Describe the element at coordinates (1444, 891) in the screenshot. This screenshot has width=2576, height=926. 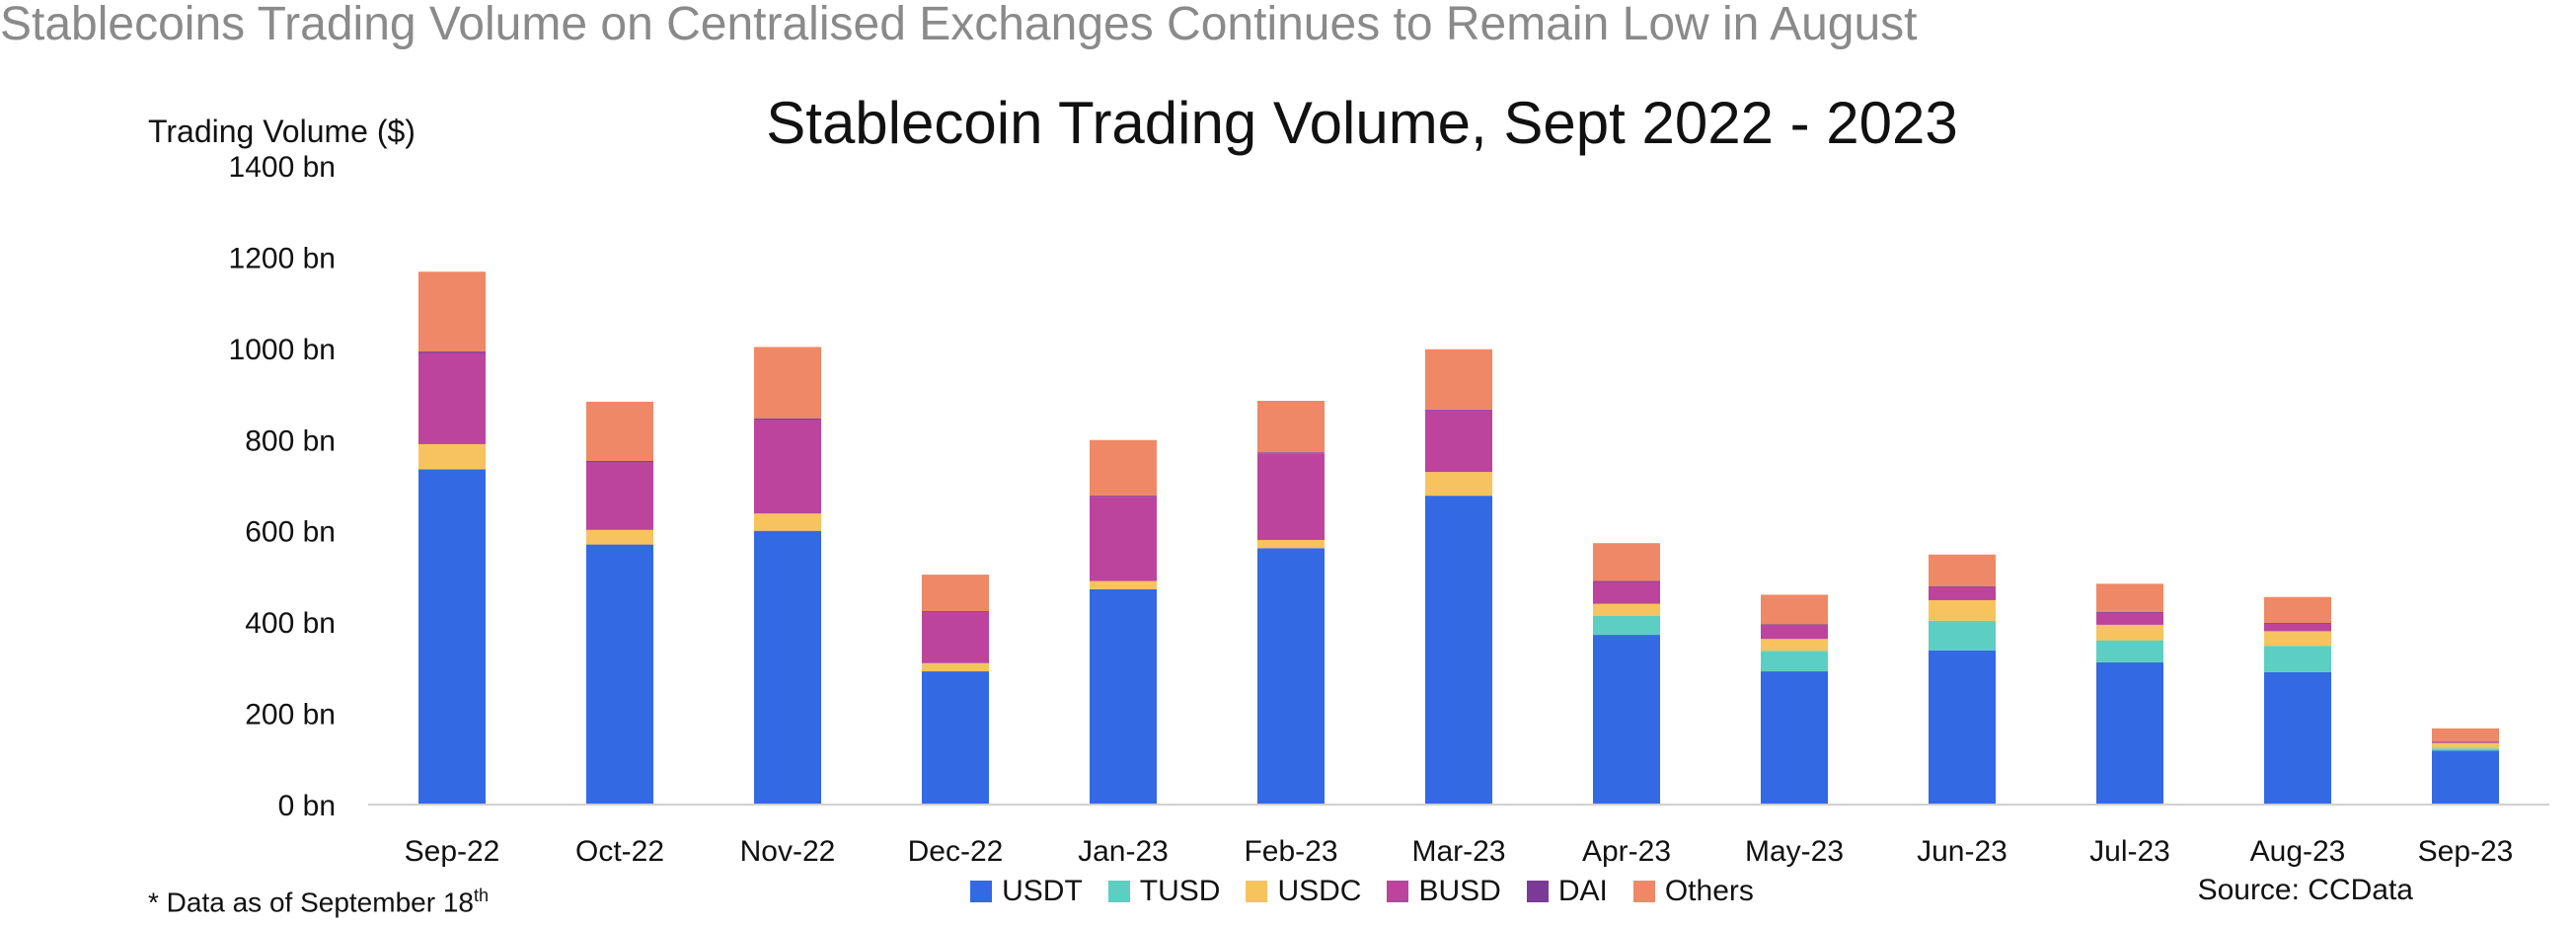
I see `legend-item-busd: BUSD` at that location.